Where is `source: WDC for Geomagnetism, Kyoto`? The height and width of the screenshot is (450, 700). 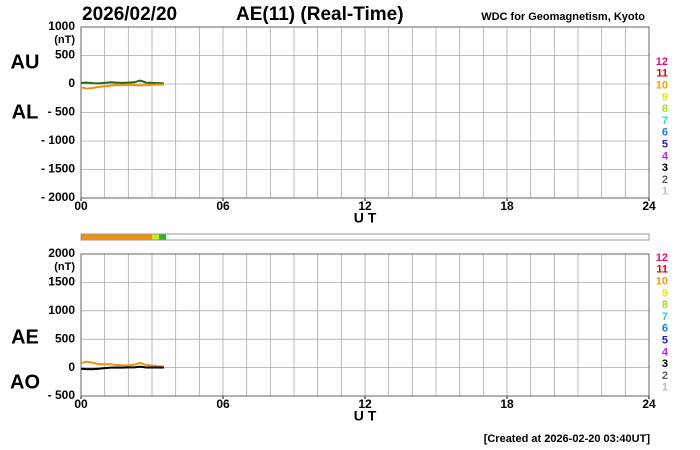
source: WDC for Geomagnetism, Kyoto is located at coordinates (563, 17).